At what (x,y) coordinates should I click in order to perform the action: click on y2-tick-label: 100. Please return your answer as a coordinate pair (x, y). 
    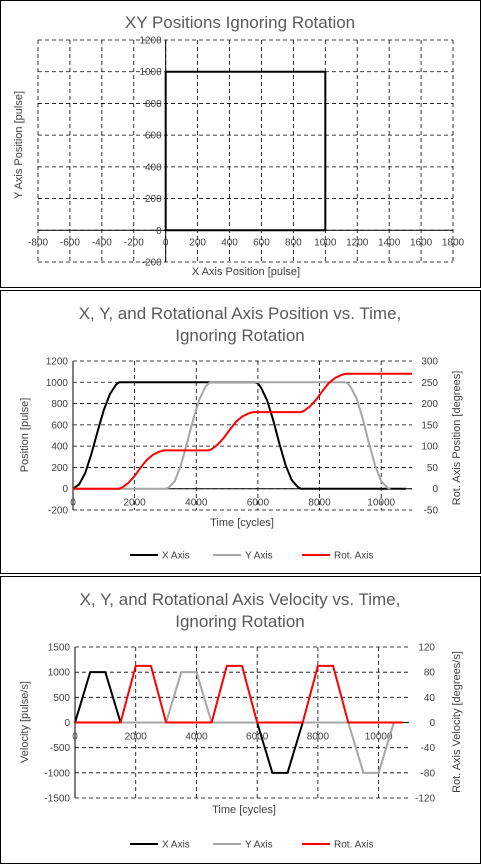
    Looking at the image, I should click on (429, 447).